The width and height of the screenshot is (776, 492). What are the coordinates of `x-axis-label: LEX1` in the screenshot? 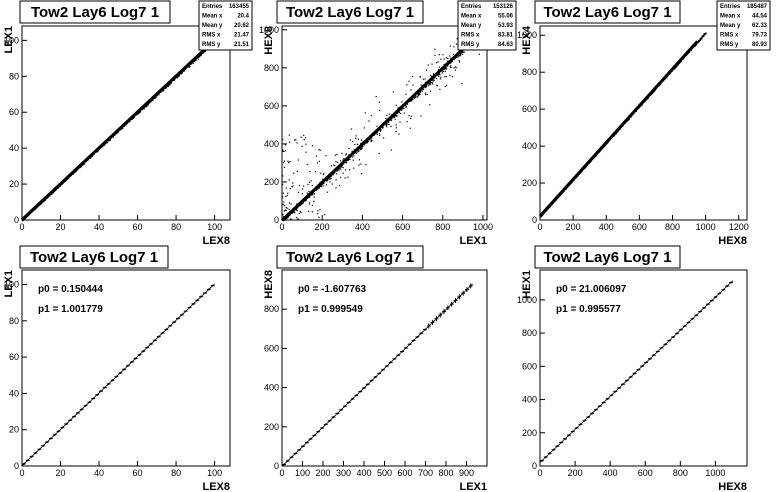 It's located at (473, 241).